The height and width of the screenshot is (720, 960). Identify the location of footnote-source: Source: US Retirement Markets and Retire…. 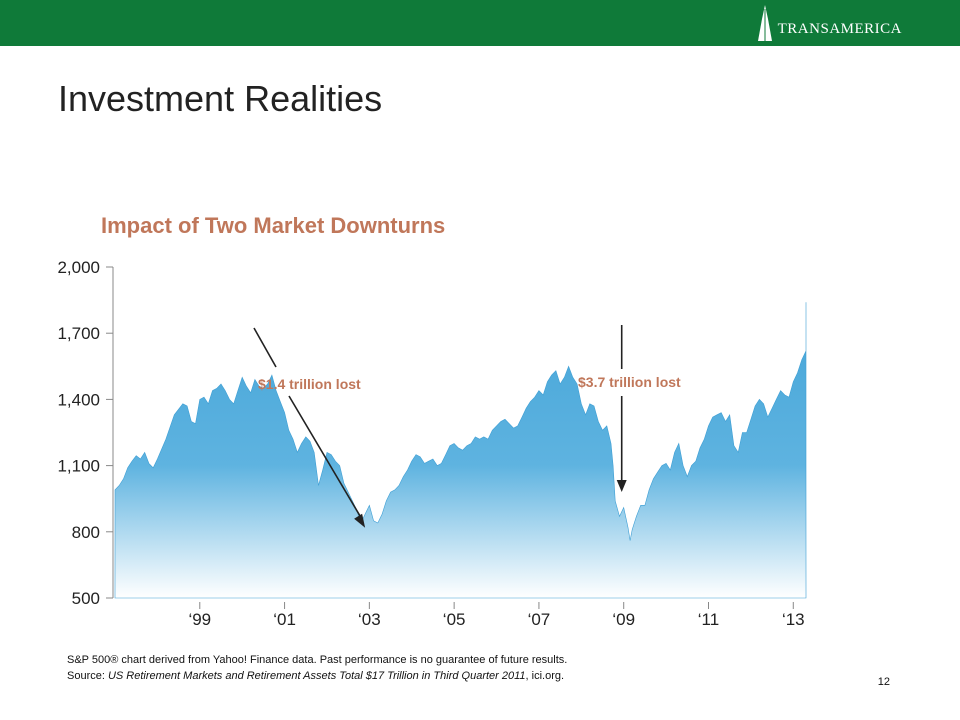
(317, 676).